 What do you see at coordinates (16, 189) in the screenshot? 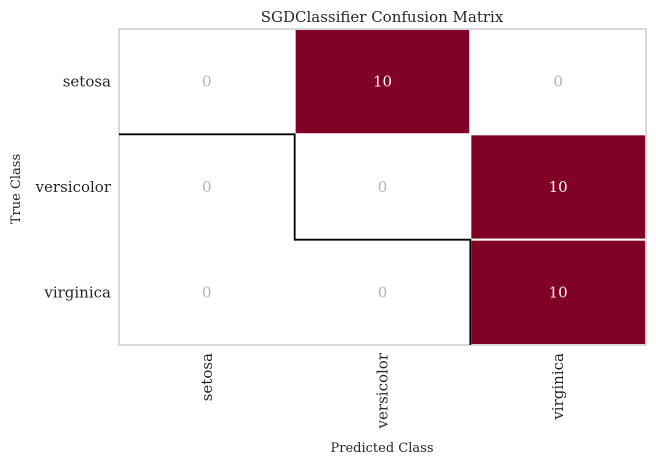
I see `y-axis-label: True Class` at bounding box center [16, 189].